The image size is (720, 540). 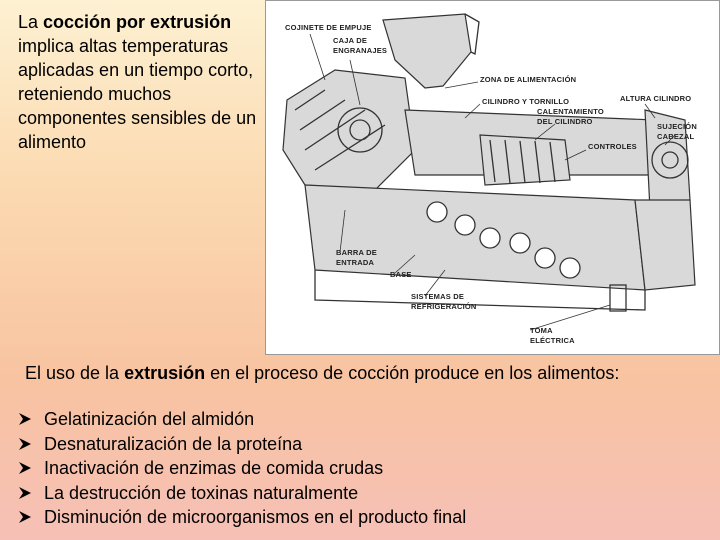 What do you see at coordinates (655, 98) in the screenshot?
I see `diagram-label: ALTURA CILINDRO` at bounding box center [655, 98].